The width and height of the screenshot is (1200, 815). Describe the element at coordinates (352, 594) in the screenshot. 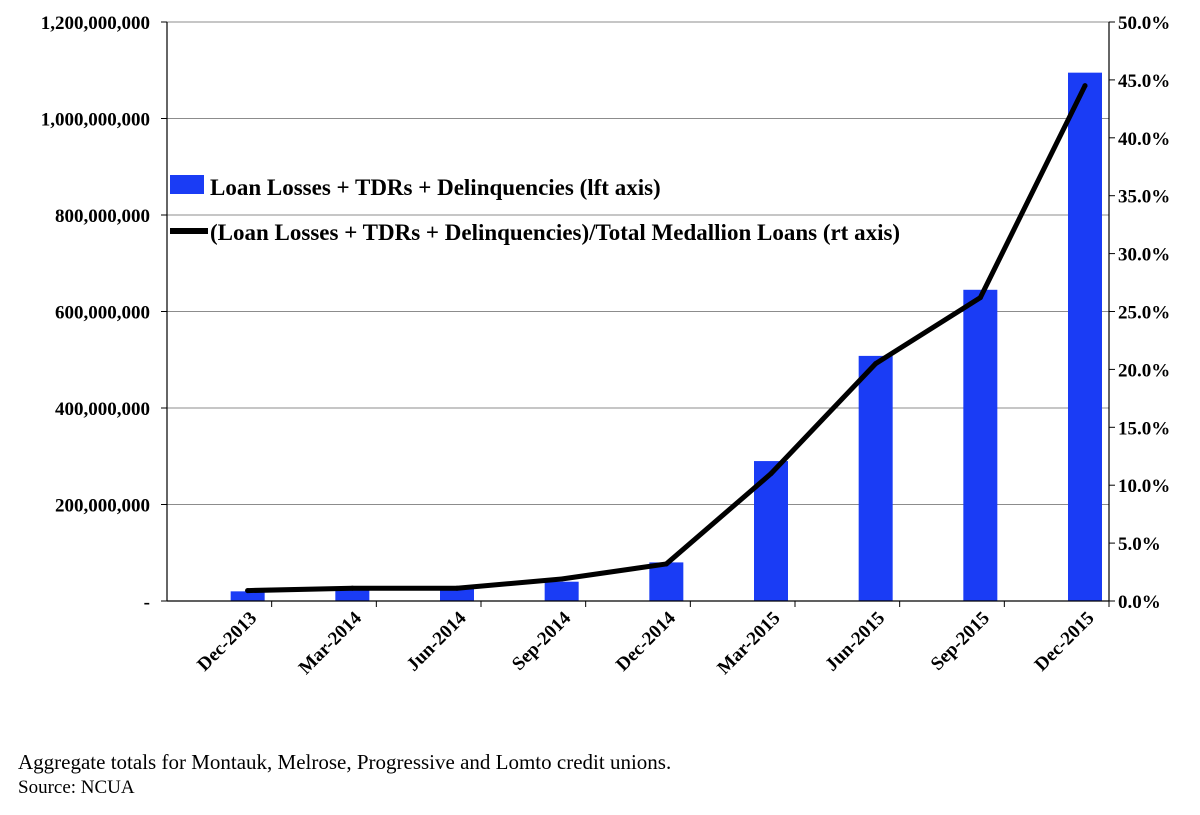

I see `bar-Mar-2014` at that location.